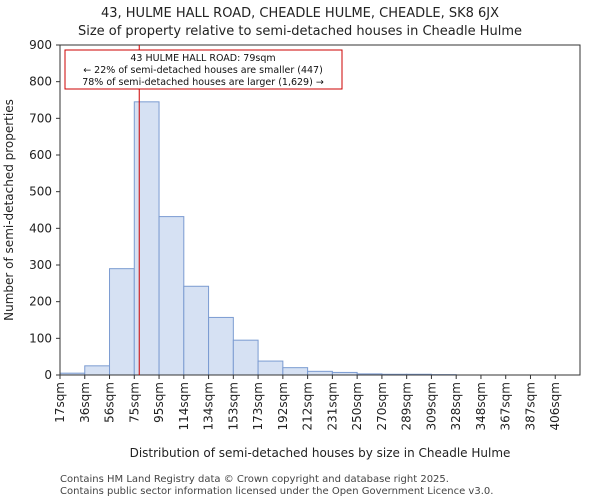  Describe the element at coordinates (44, 210) in the screenshot. I see `y-ticks-group: 0 100 200 300 400 500 600 700 800 900` at that location.